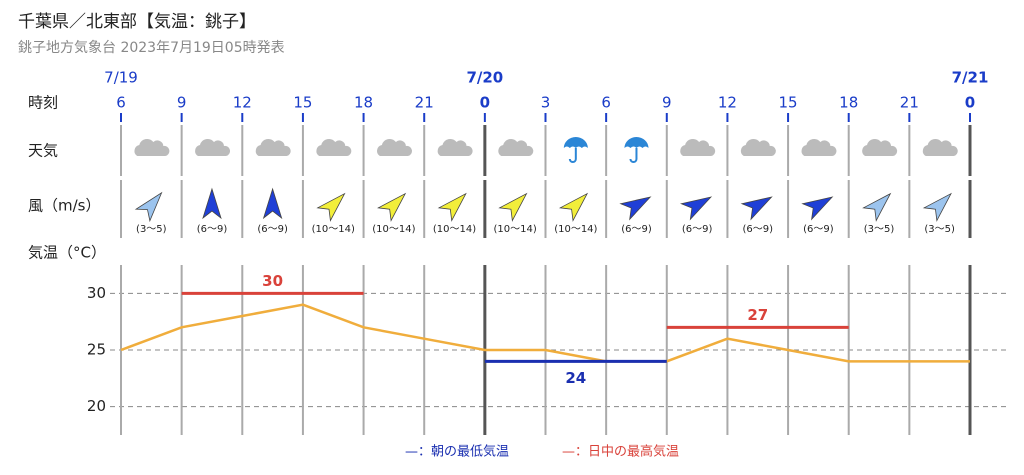  I want to click on date-label: 7/20, so click(484, 78).